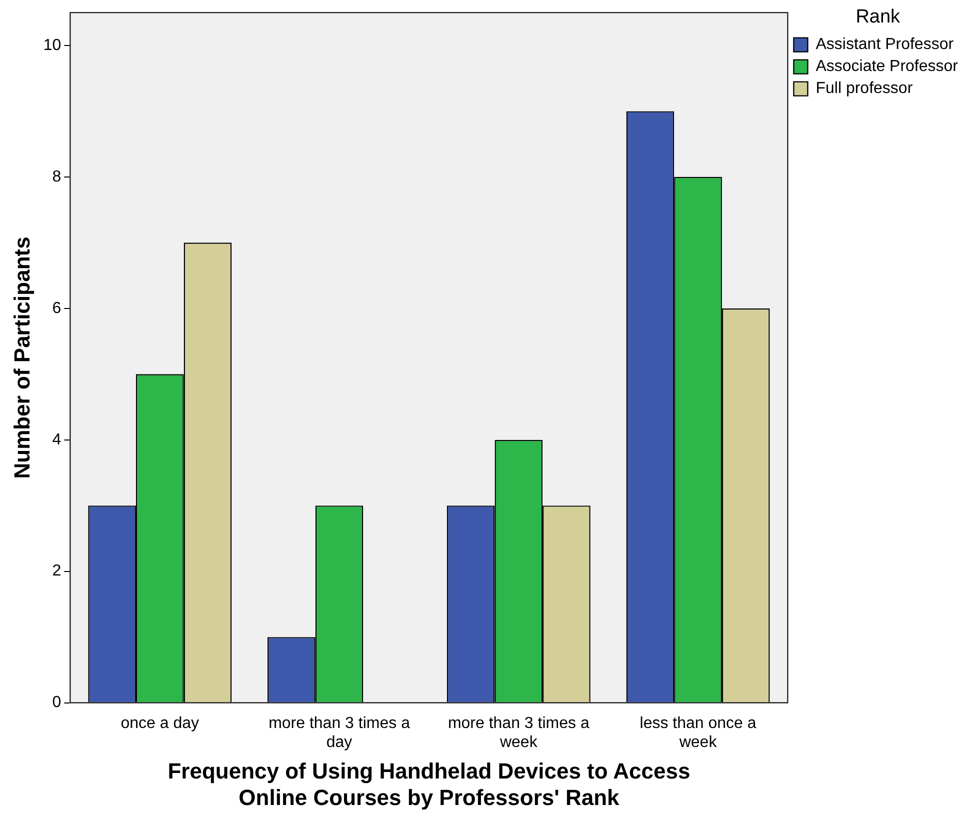 This screenshot has height=816, width=972. Describe the element at coordinates (160, 723) in the screenshot. I see `x-tick-label: once a day` at that location.